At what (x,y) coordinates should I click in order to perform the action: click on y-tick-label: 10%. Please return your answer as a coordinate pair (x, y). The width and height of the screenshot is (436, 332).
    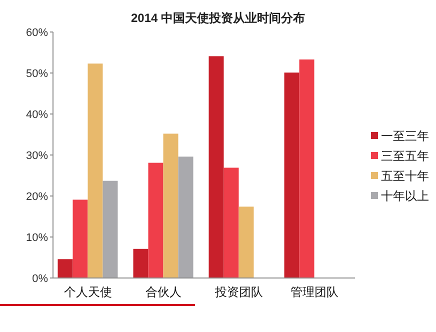
    Looking at the image, I should click on (37, 238).